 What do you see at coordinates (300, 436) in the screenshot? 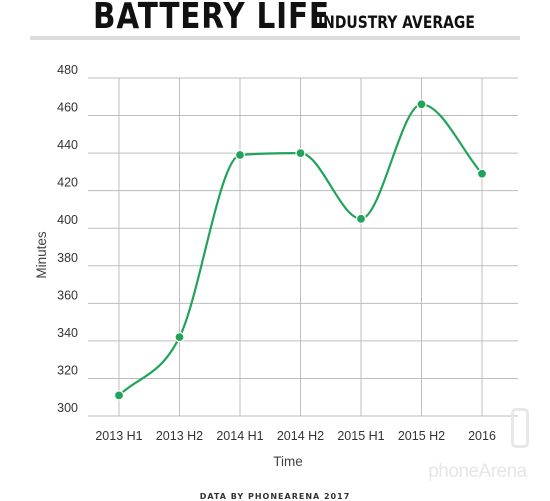
I see `x-tick-label-3: 2014 H2` at bounding box center [300, 436].